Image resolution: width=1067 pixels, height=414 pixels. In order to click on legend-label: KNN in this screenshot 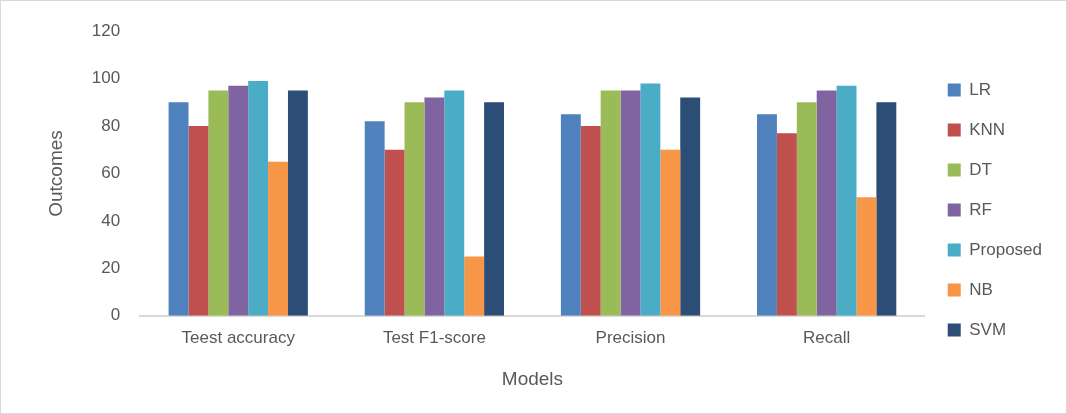, I will do `click(987, 129)`.